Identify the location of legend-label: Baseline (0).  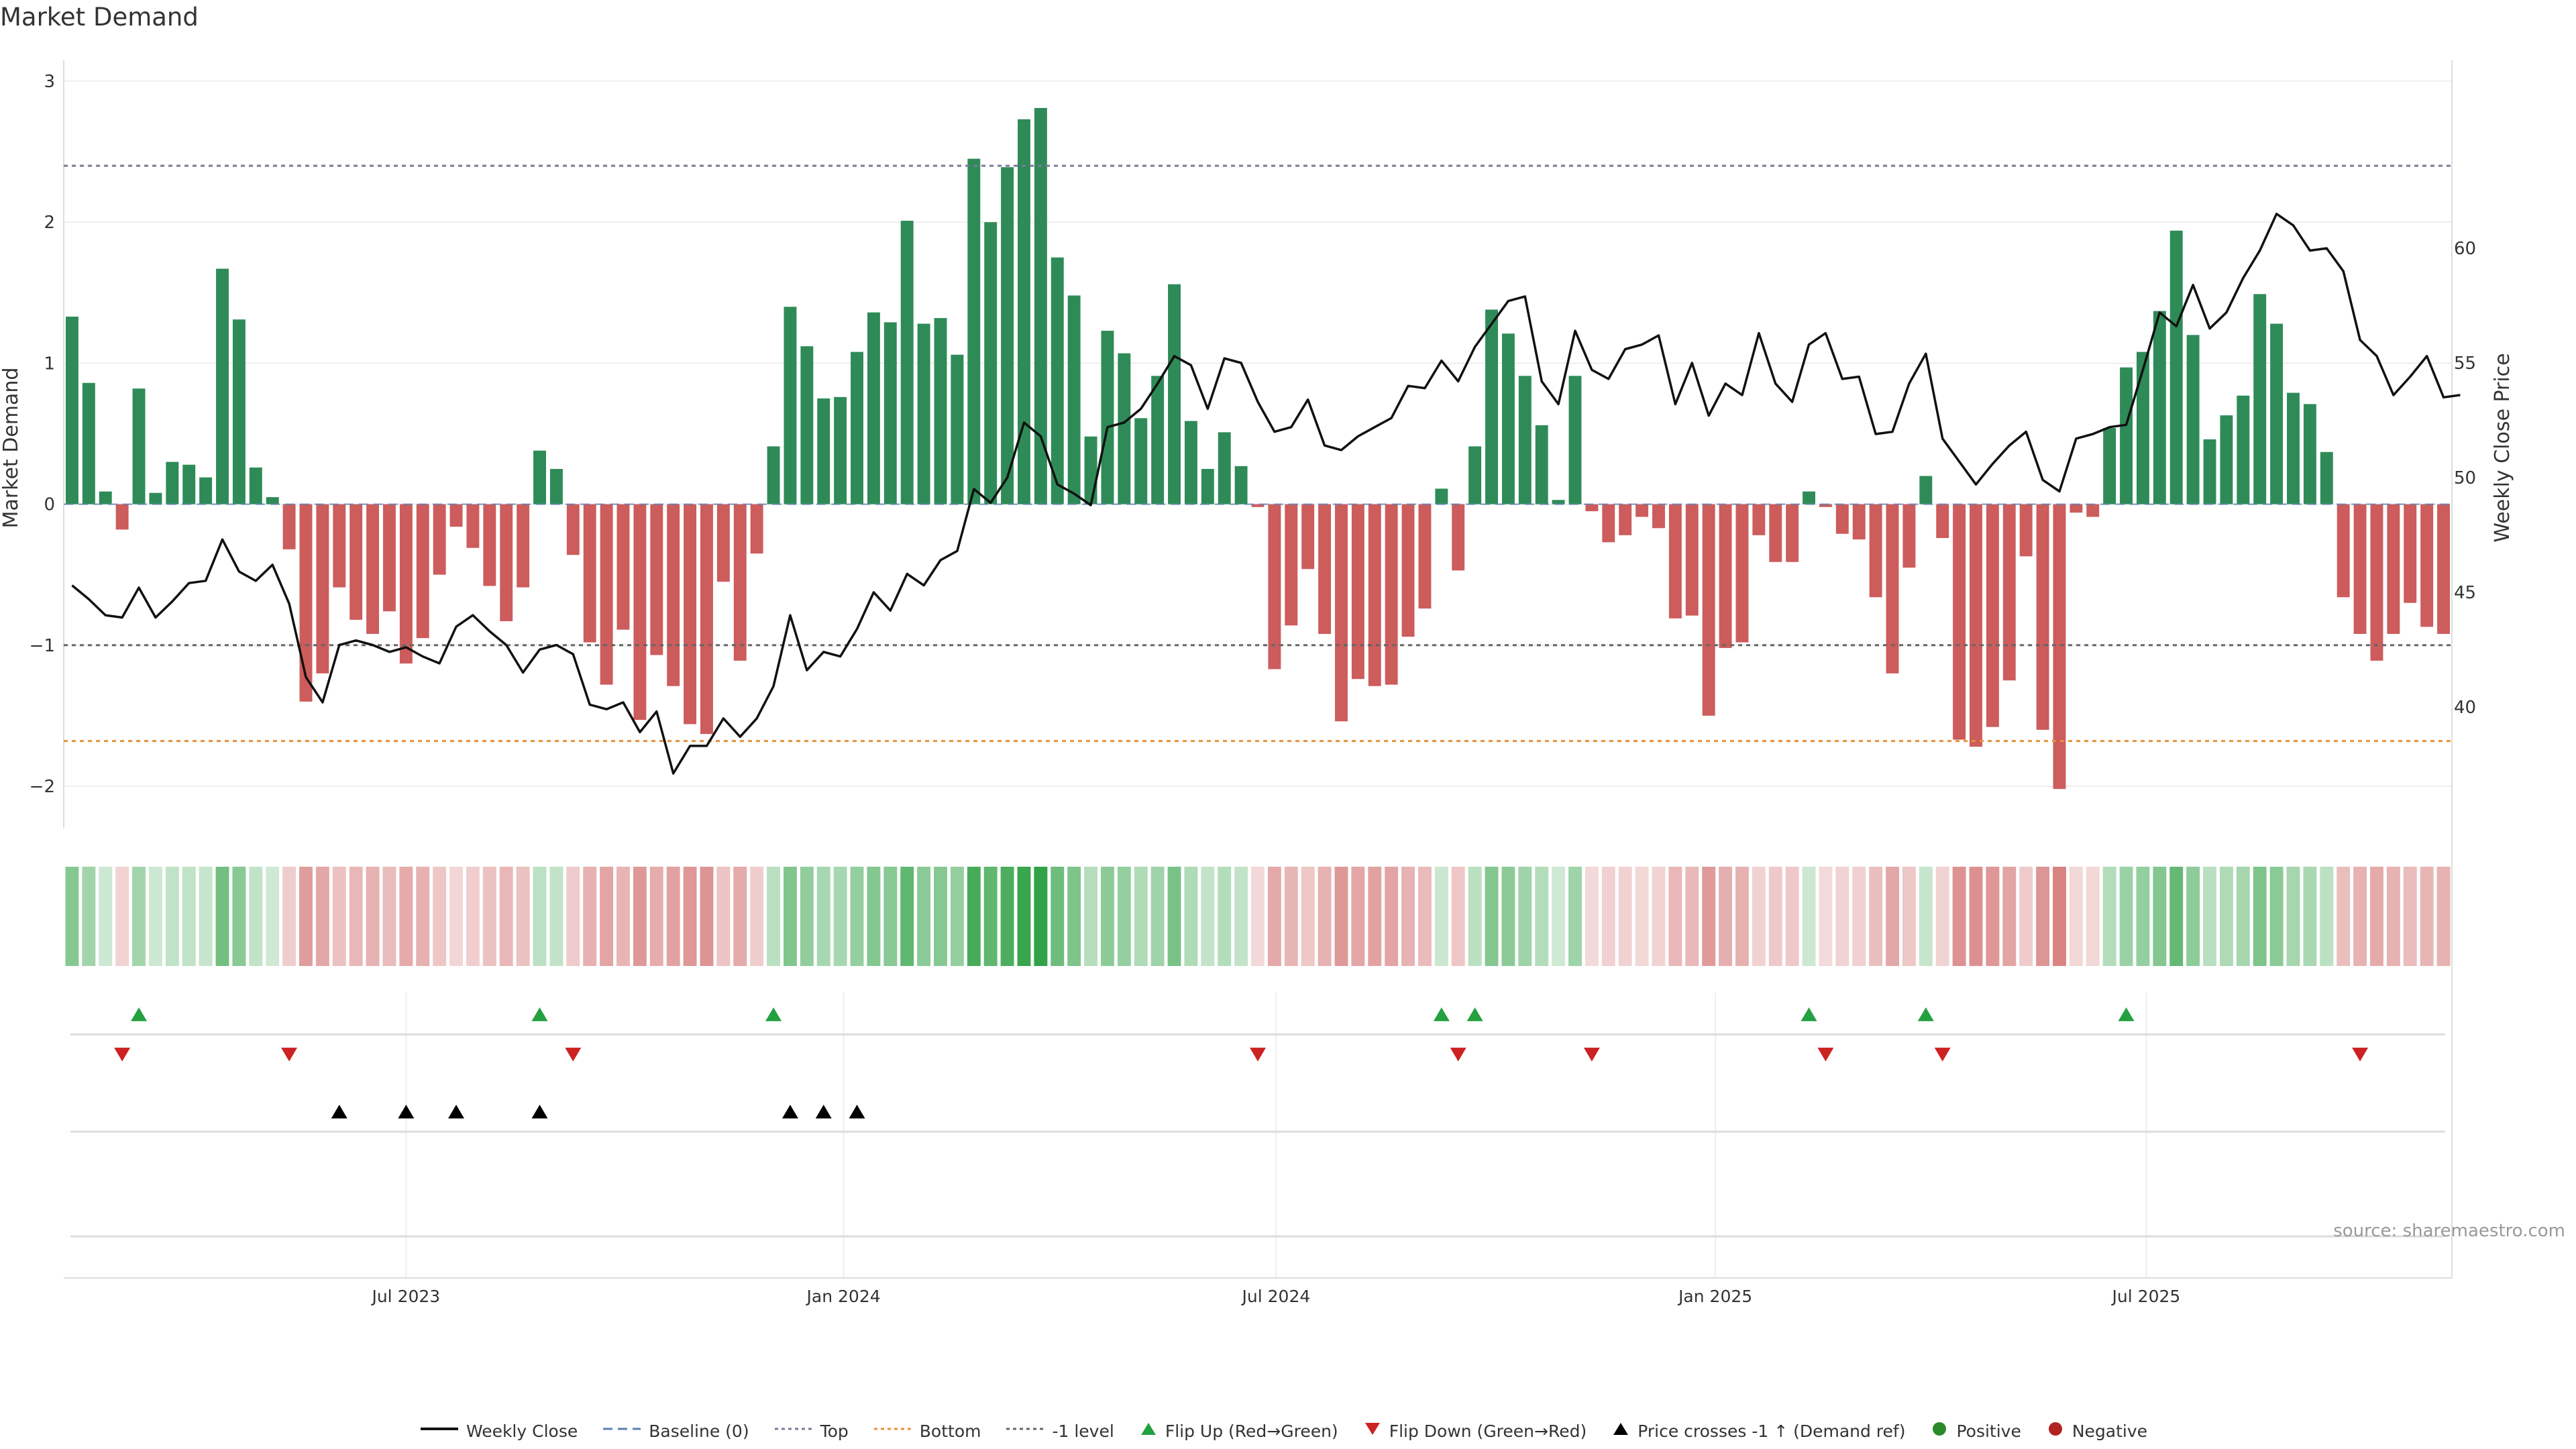
(699, 1431).